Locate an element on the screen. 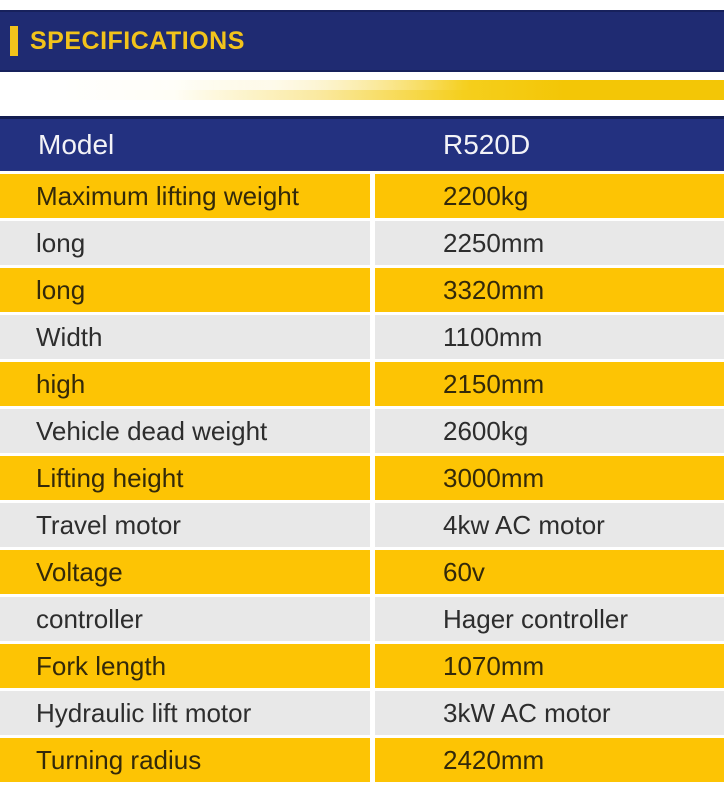 The height and width of the screenshot is (800, 724). table-row: high 2150mm is located at coordinates (362, 384).